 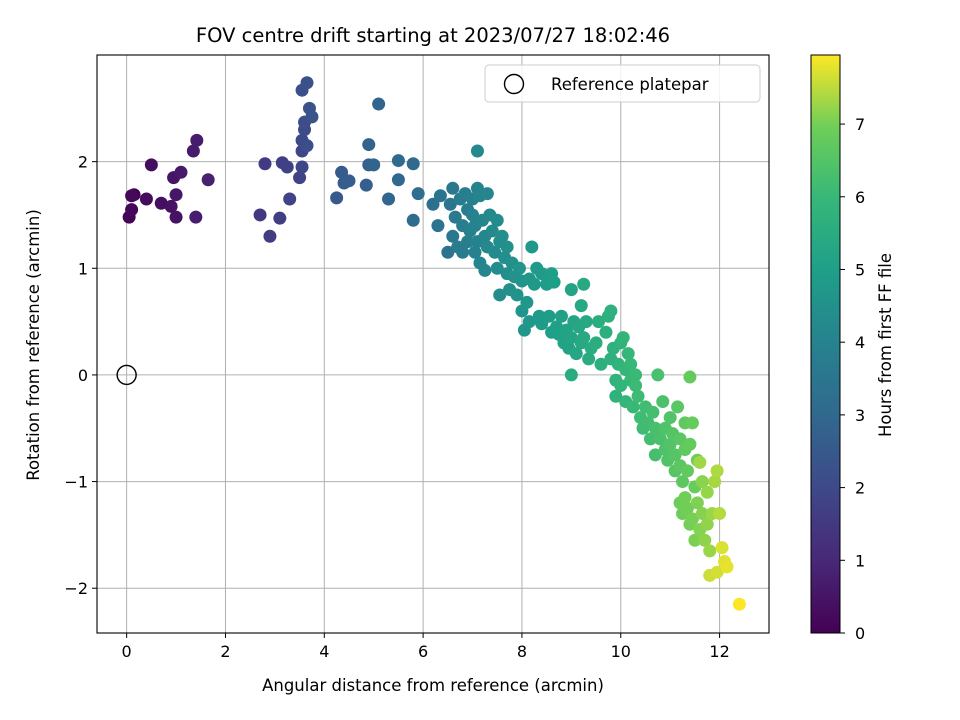 I want to click on legend-entry-reference-platepar: Reference platepar, so click(x=630, y=84).